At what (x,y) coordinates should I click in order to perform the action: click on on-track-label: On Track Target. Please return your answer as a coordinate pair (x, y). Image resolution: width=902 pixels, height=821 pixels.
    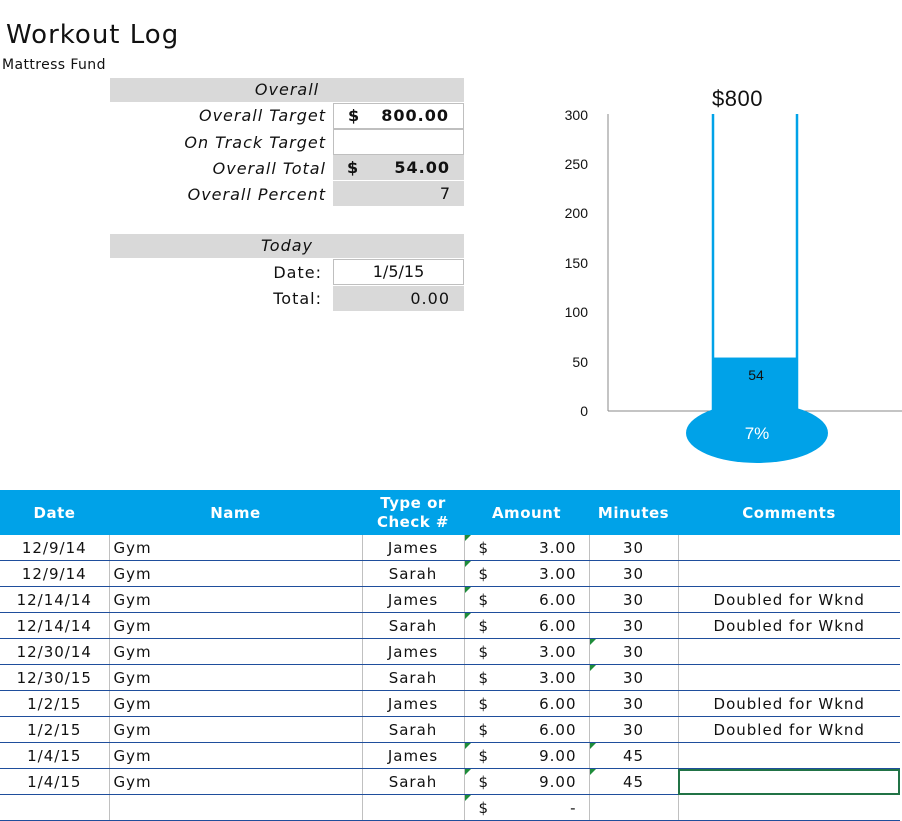
    Looking at the image, I should click on (255, 142).